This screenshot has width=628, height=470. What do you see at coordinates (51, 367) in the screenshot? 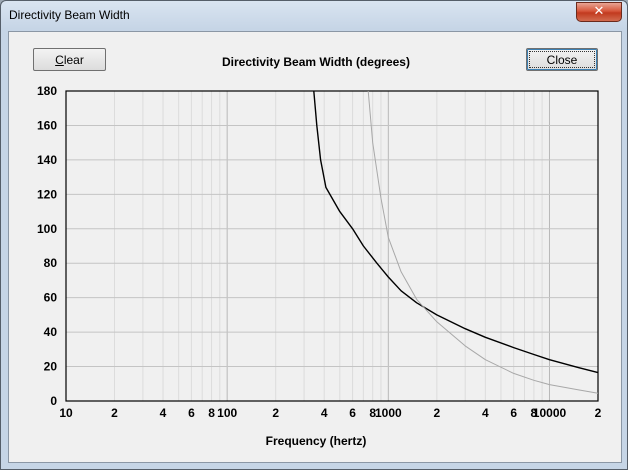
I see `y-tick-label: 20` at bounding box center [51, 367].